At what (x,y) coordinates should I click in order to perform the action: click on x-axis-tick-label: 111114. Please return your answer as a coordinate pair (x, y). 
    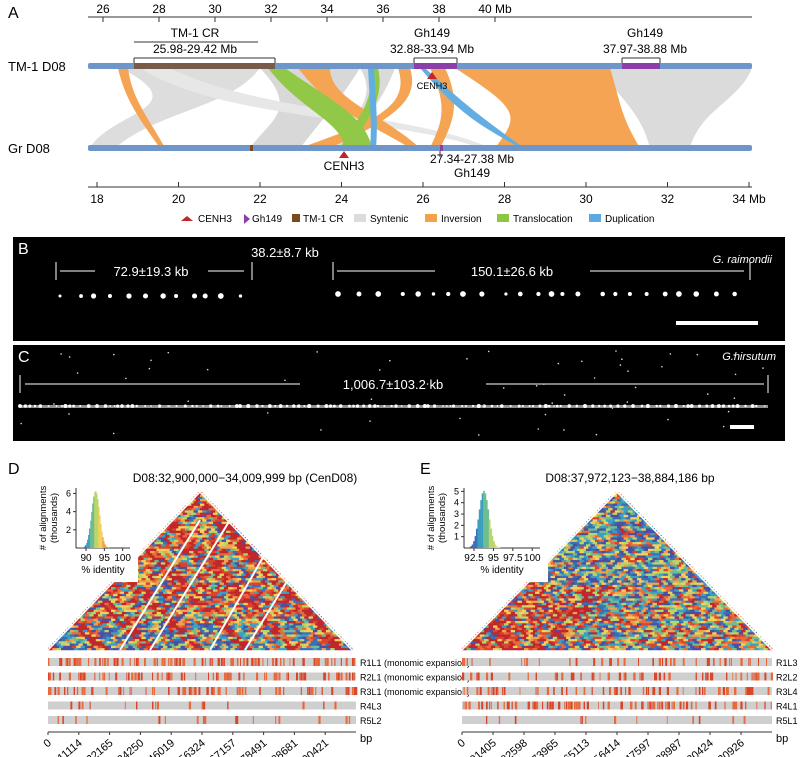
    Looking at the image, I should click on (67, 747).